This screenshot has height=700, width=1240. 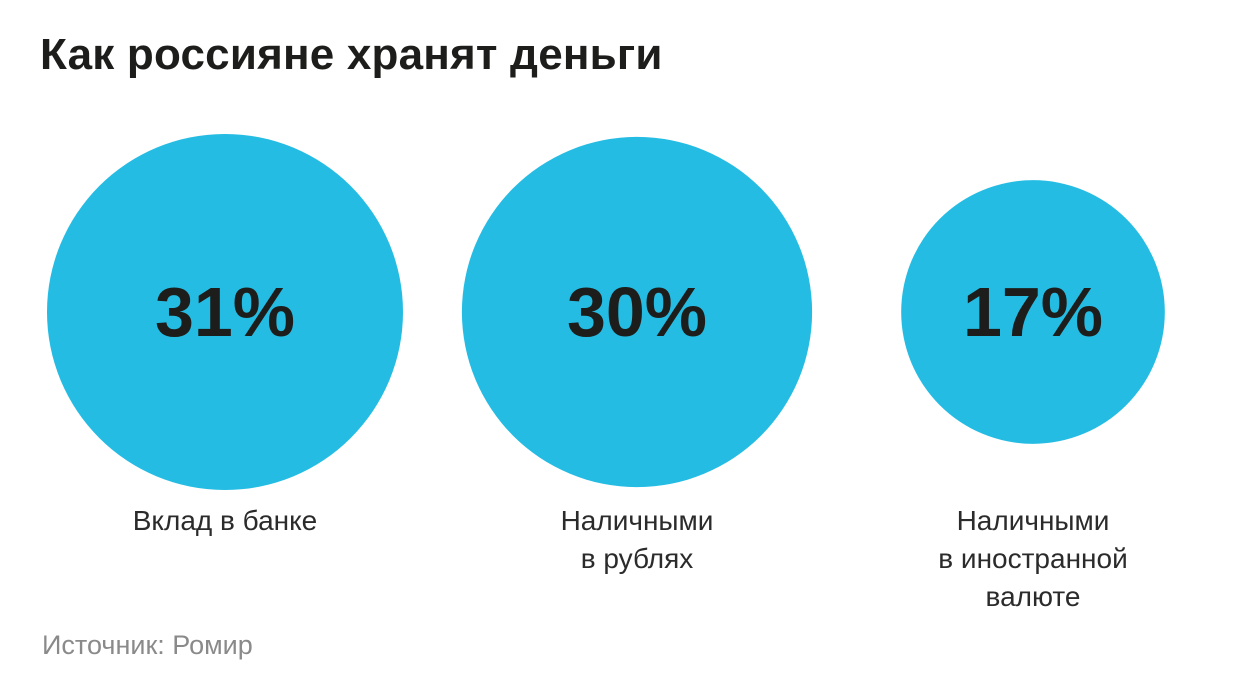 What do you see at coordinates (637, 558) in the screenshot?
I see `category-label-2-line-2: в рублях` at bounding box center [637, 558].